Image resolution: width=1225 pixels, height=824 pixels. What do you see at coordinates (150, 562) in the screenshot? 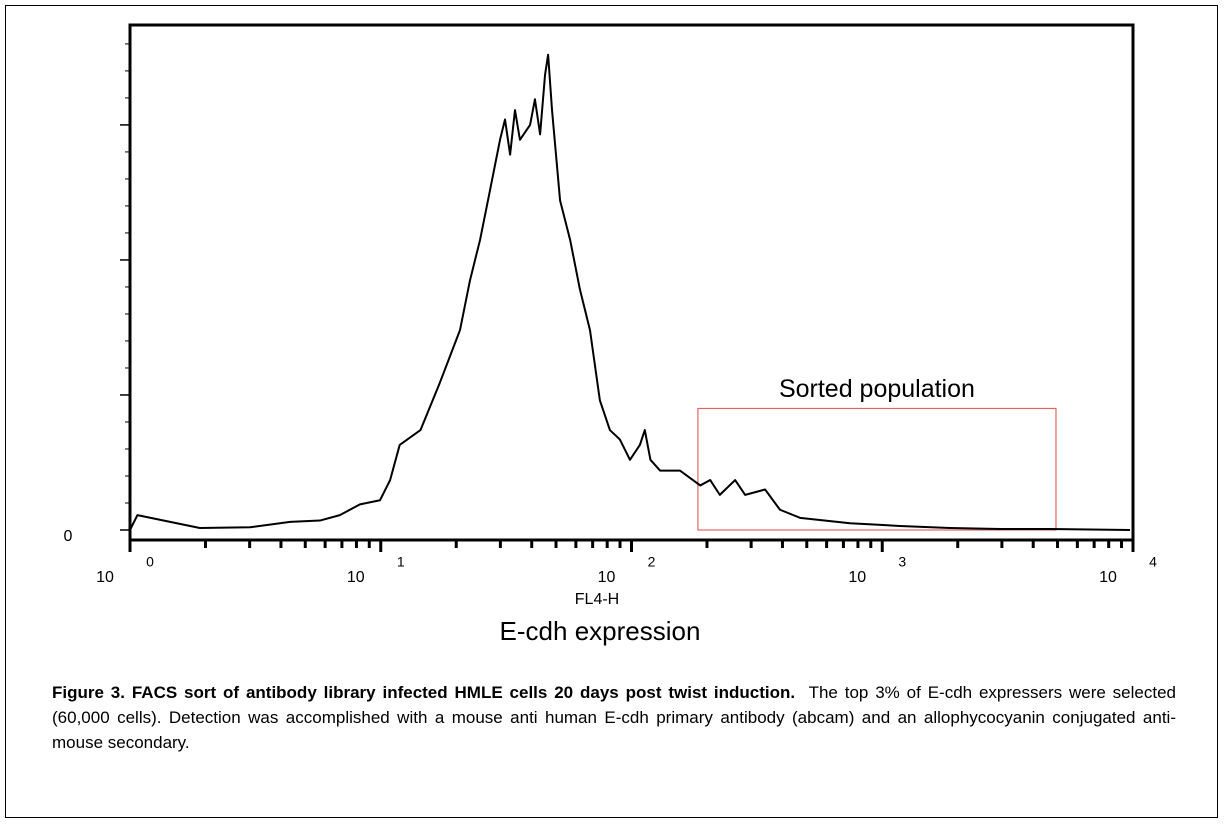
I see `x-tick-exponent: 0` at bounding box center [150, 562].